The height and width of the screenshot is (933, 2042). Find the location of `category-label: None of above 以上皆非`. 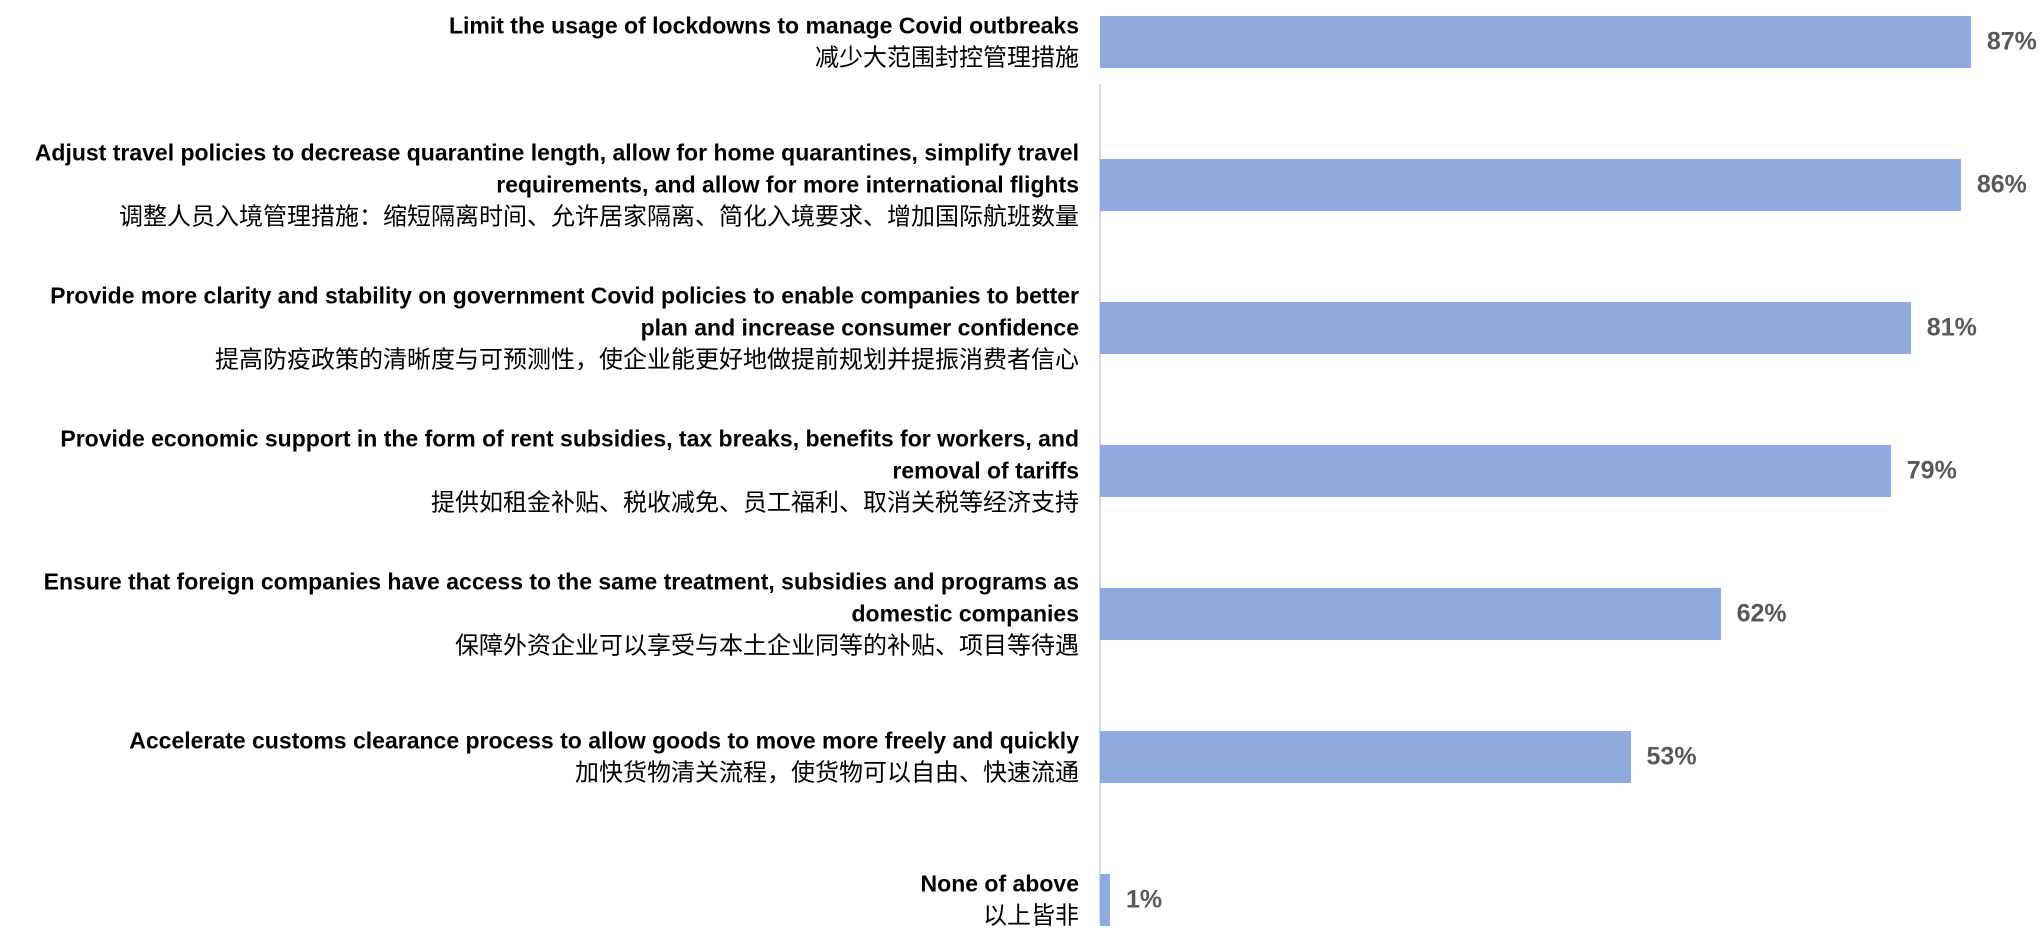

category-label: None of above 以上皆非 is located at coordinates (544, 900).